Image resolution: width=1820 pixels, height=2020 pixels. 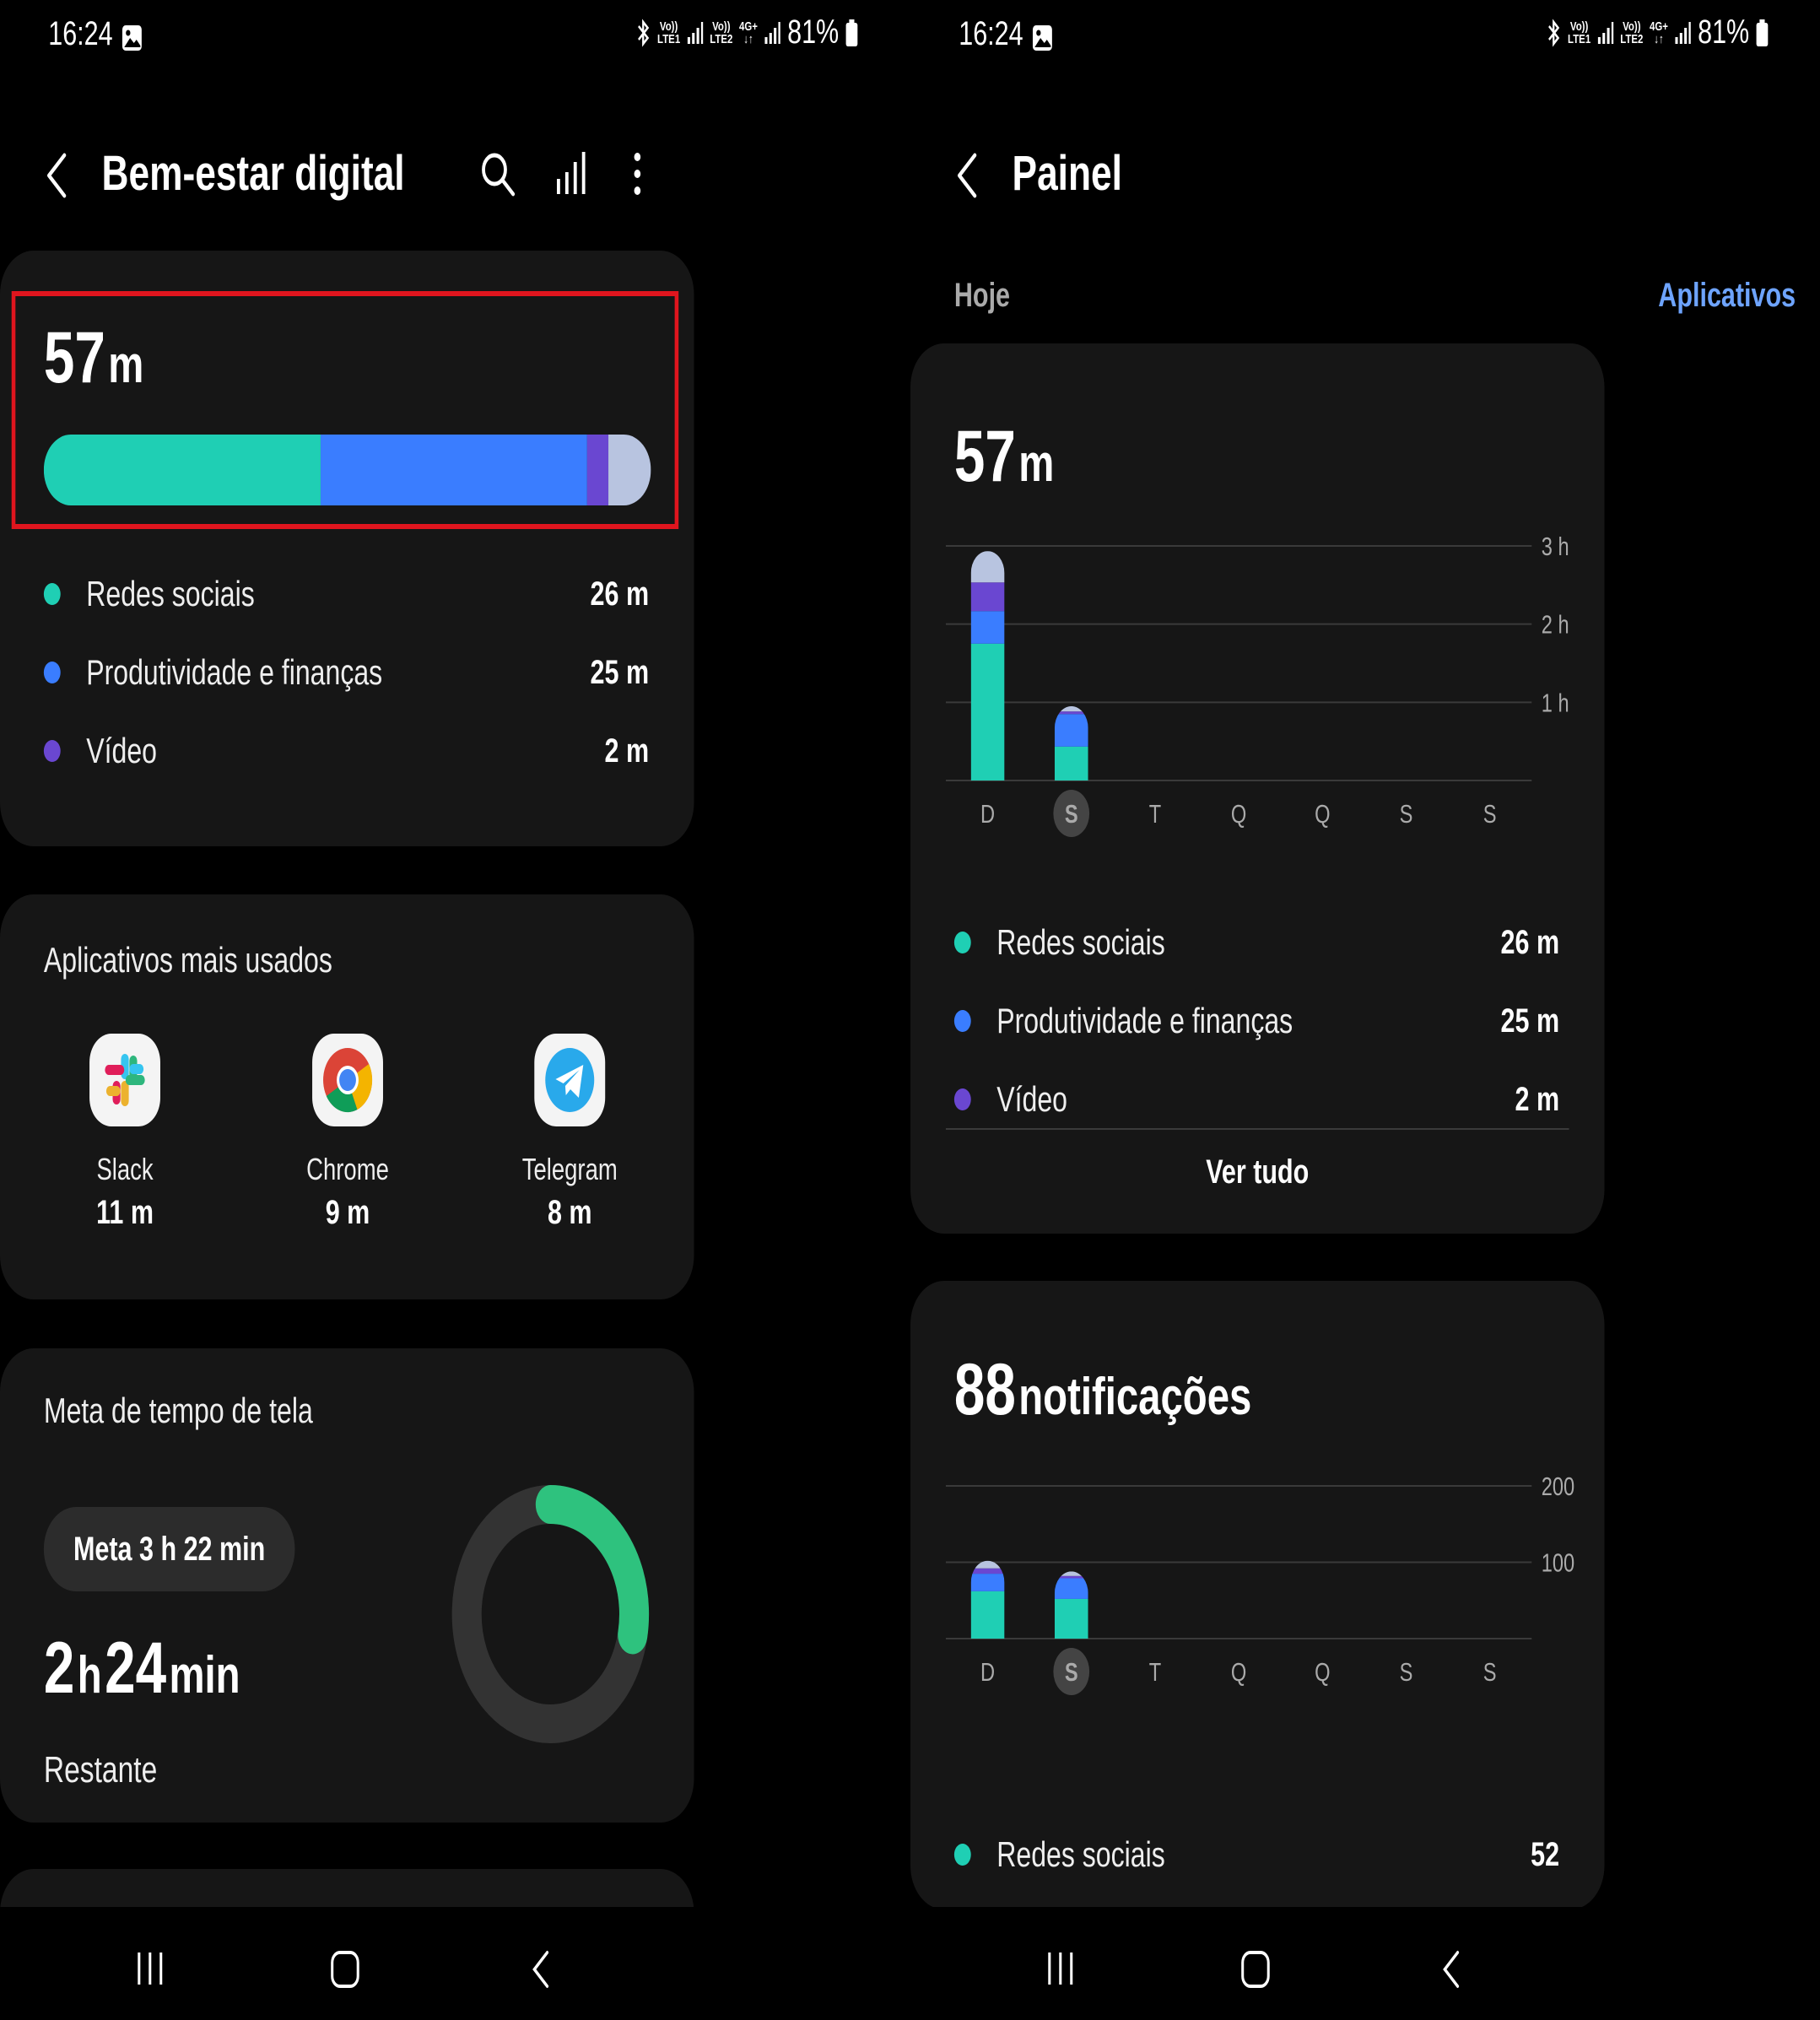 What do you see at coordinates (1555, 546) in the screenshot?
I see `y-tick-label: 3 h` at bounding box center [1555, 546].